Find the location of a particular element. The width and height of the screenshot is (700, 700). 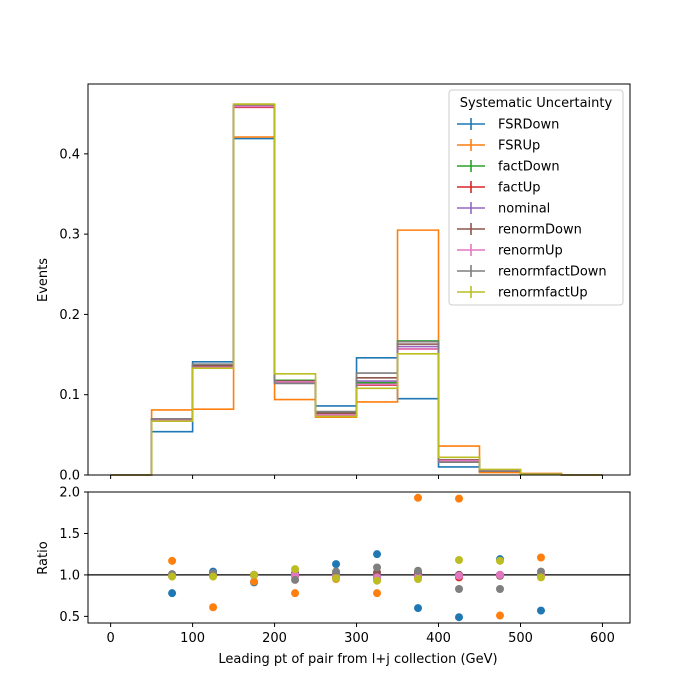

main-y-axis-ticks: 0.0 0.1 0.2 0.3 0.4 is located at coordinates (73, 315).